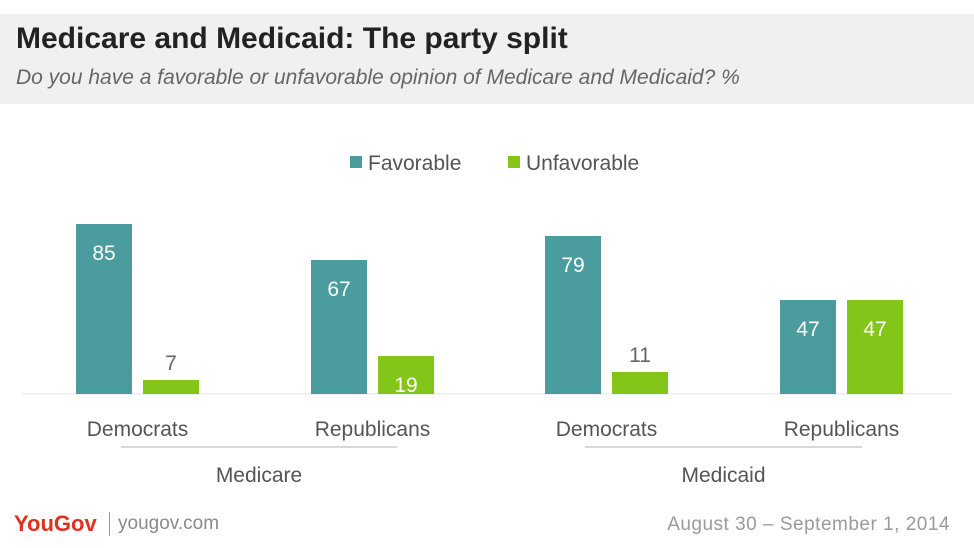 Image resolution: width=974 pixels, height=548 pixels. What do you see at coordinates (338, 289) in the screenshot?
I see `data-label-favorable: 67` at bounding box center [338, 289].